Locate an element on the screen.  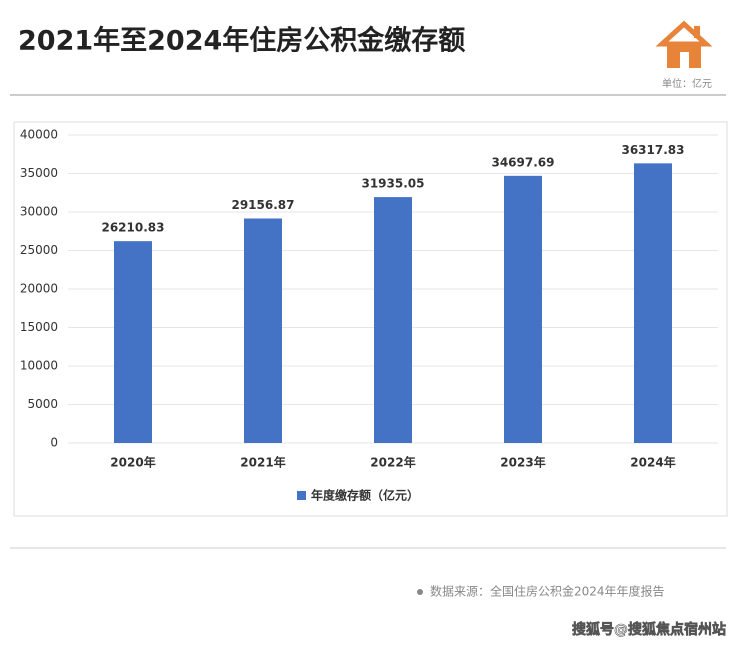
data-label: 26210.83 is located at coordinates (132, 228).